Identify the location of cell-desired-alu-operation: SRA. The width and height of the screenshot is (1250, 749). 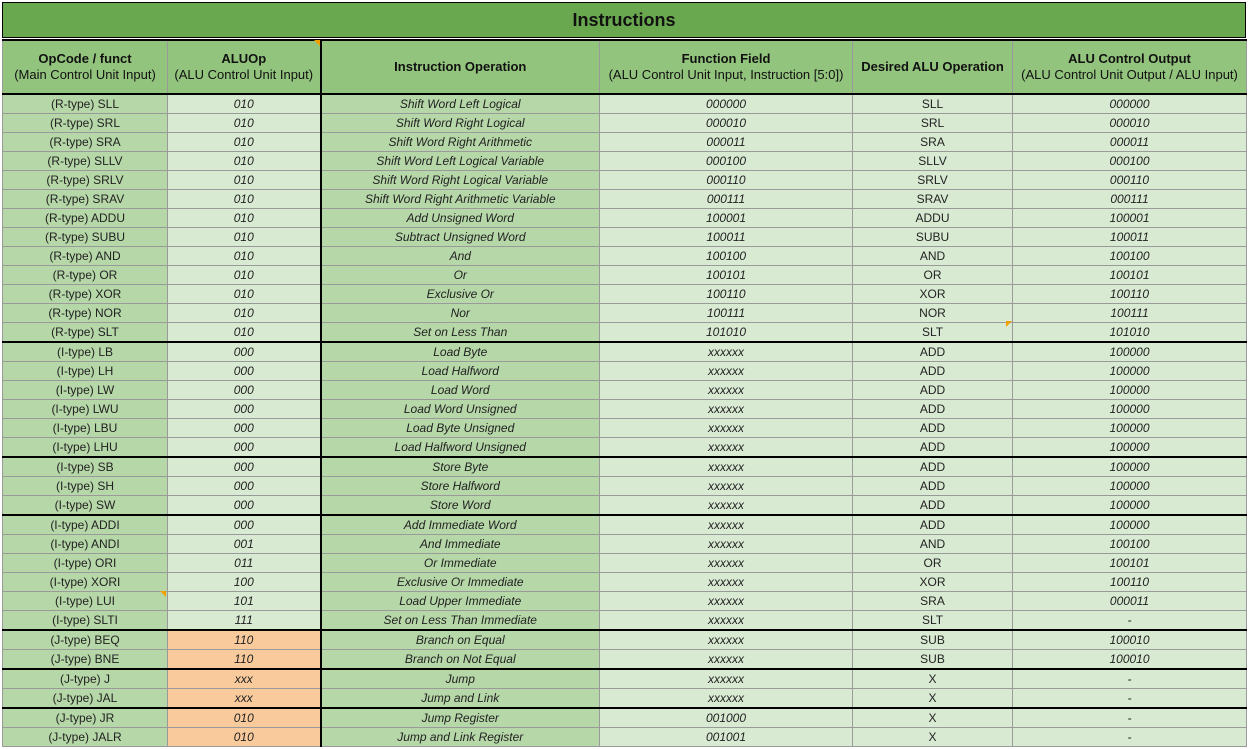
(932, 142).